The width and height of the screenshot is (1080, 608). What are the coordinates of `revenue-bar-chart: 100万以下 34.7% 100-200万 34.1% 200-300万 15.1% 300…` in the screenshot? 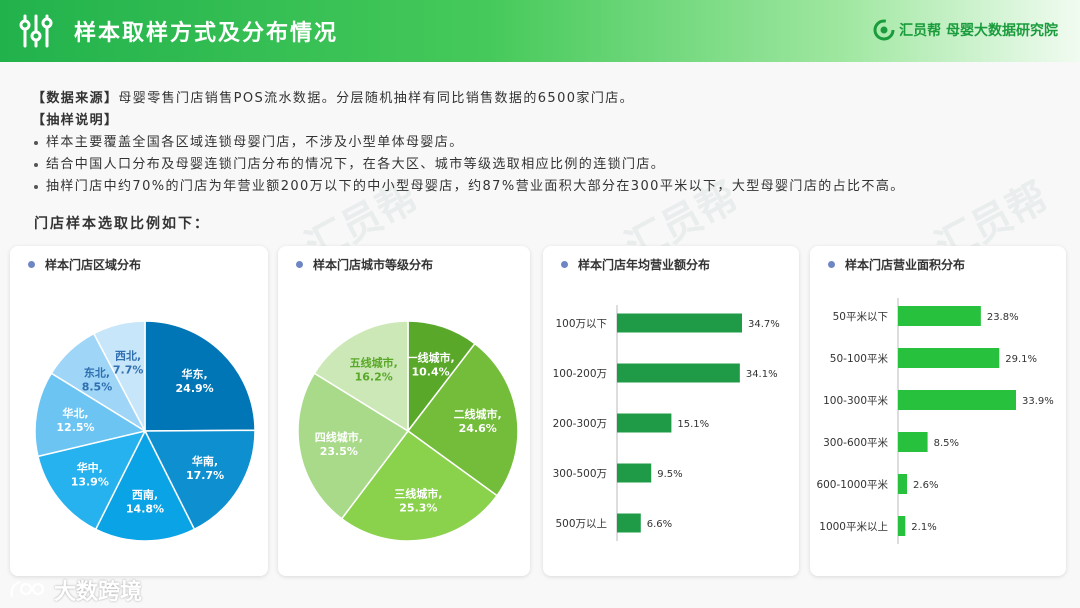 It's located at (666, 423).